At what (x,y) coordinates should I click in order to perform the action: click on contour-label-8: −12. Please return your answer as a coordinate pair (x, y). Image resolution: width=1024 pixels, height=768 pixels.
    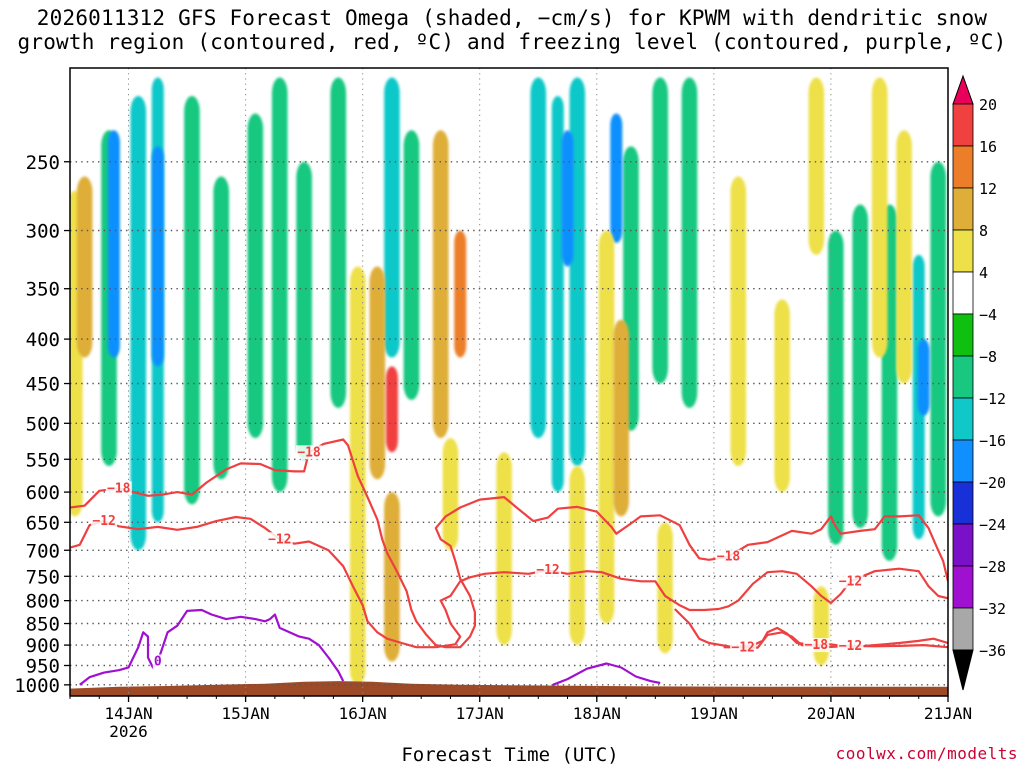
    Looking at the image, I should click on (742, 648).